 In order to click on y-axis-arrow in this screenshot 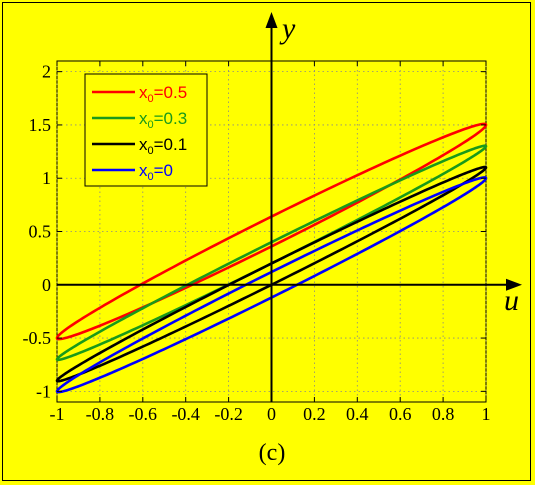, I will do `click(271, 20)`.